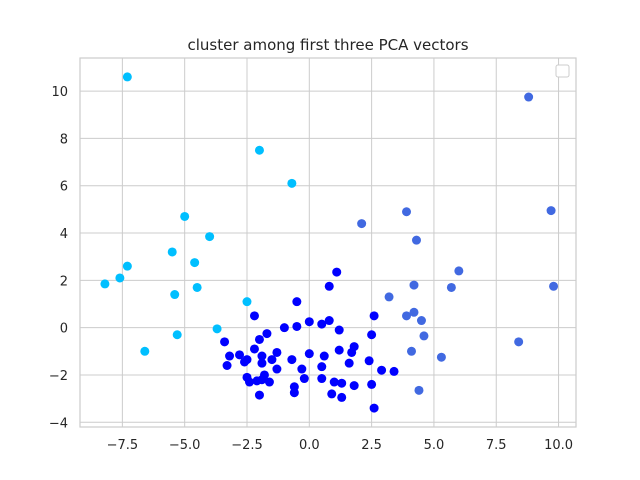 This screenshot has width=640, height=480. Describe the element at coordinates (64, 139) in the screenshot. I see `y-tick-label: 8` at that location.